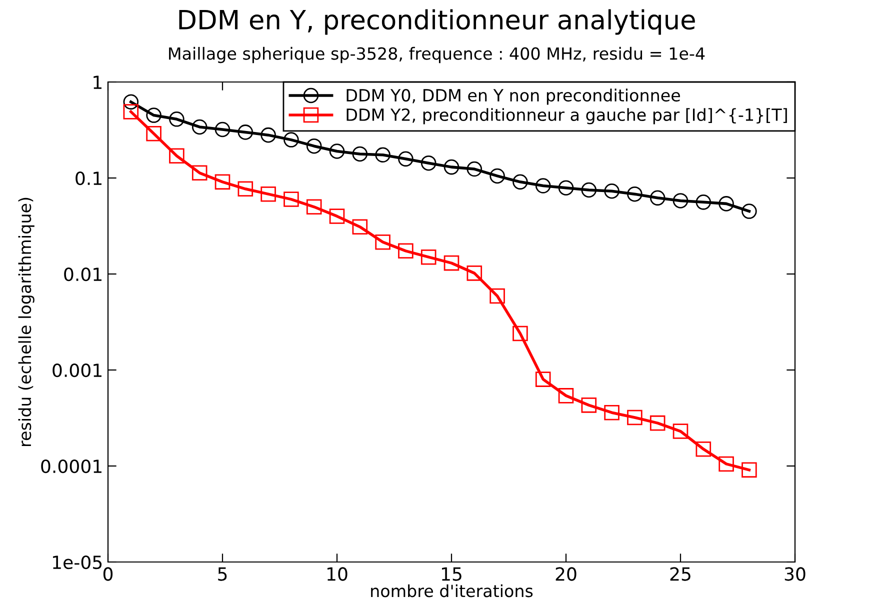 The image size is (873, 606). What do you see at coordinates (566, 574) in the screenshot?
I see `x-tick-label: 20` at bounding box center [566, 574].